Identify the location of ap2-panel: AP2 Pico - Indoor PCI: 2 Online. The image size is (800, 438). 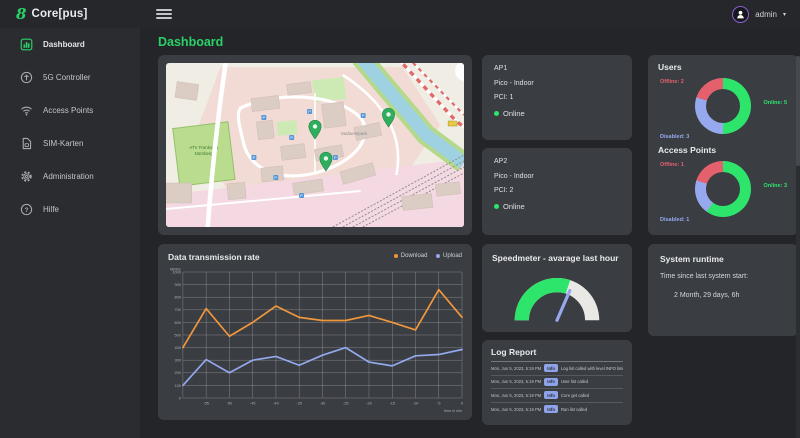
(557, 191).